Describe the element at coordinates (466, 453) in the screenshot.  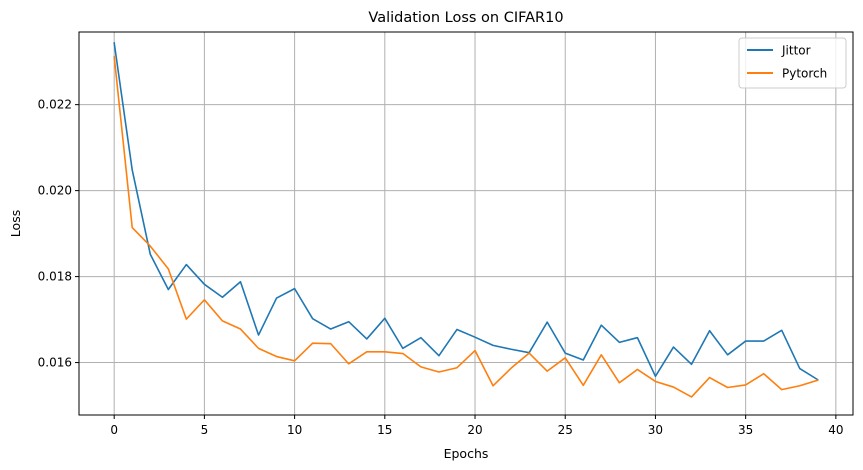
I see `x-axis-label: Epochs` at that location.